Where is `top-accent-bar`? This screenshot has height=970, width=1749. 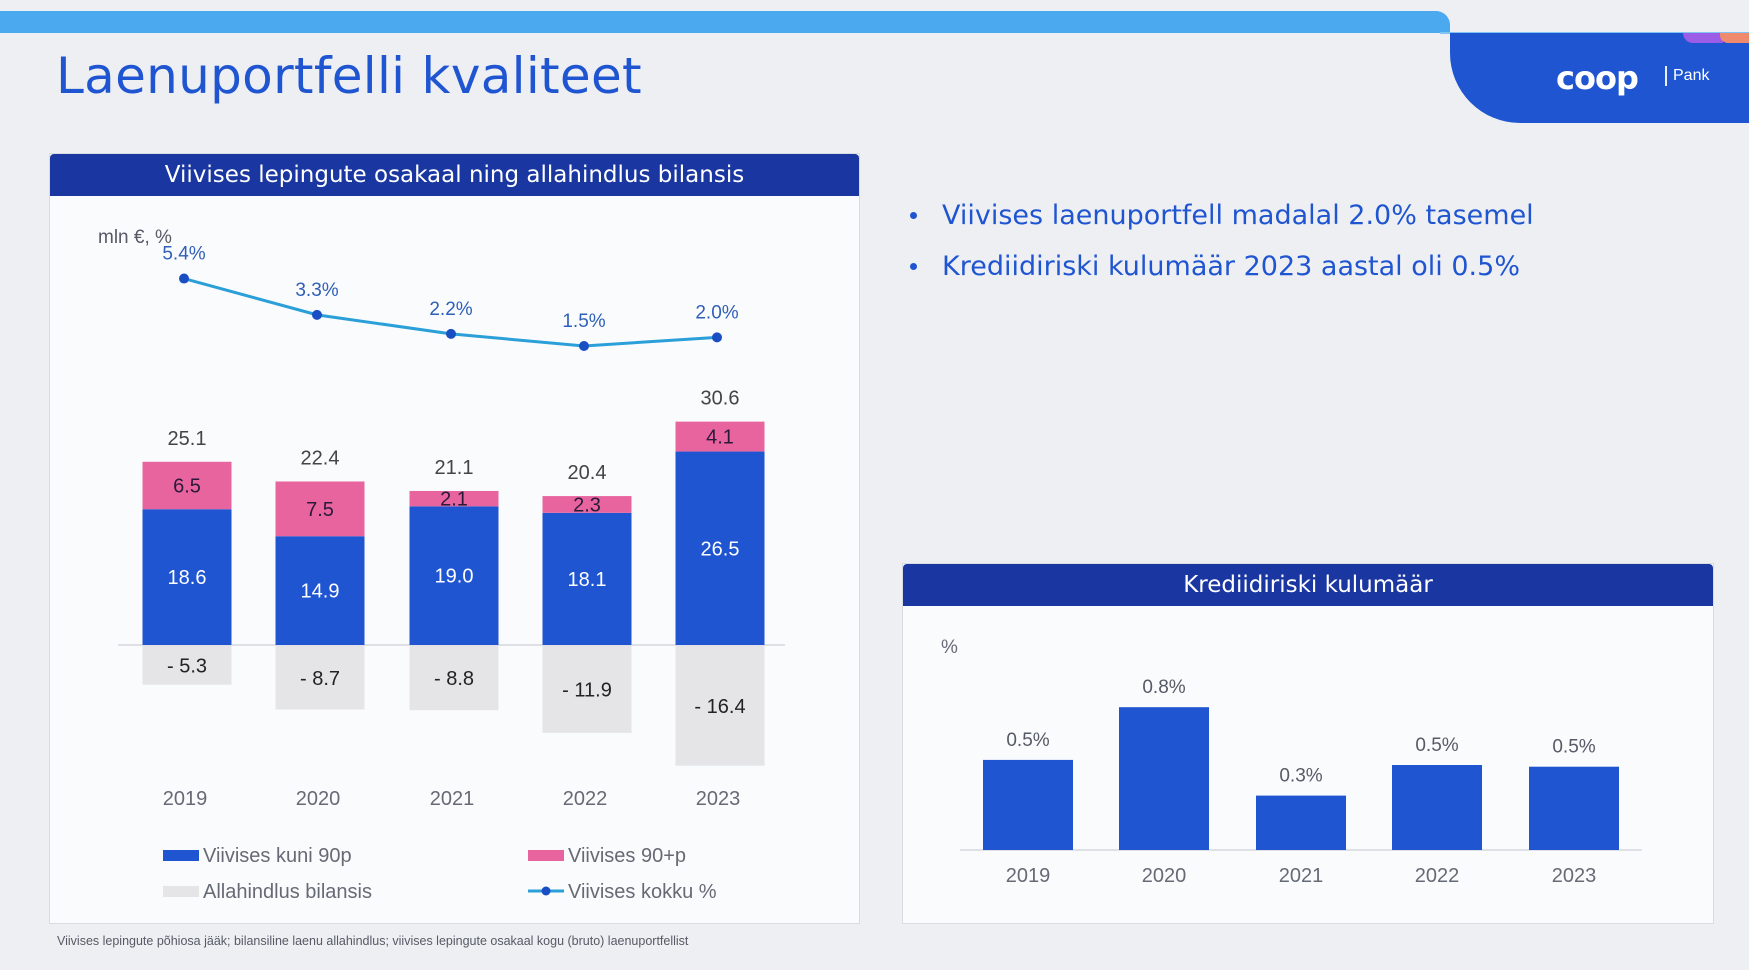 top-accent-bar is located at coordinates (725, 22).